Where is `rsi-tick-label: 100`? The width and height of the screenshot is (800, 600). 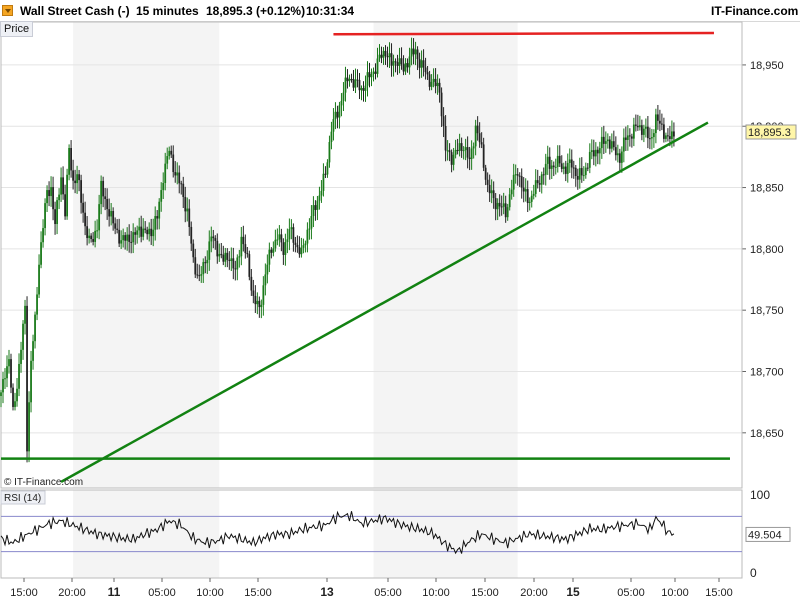 rsi-tick-label: 100 is located at coordinates (760, 495).